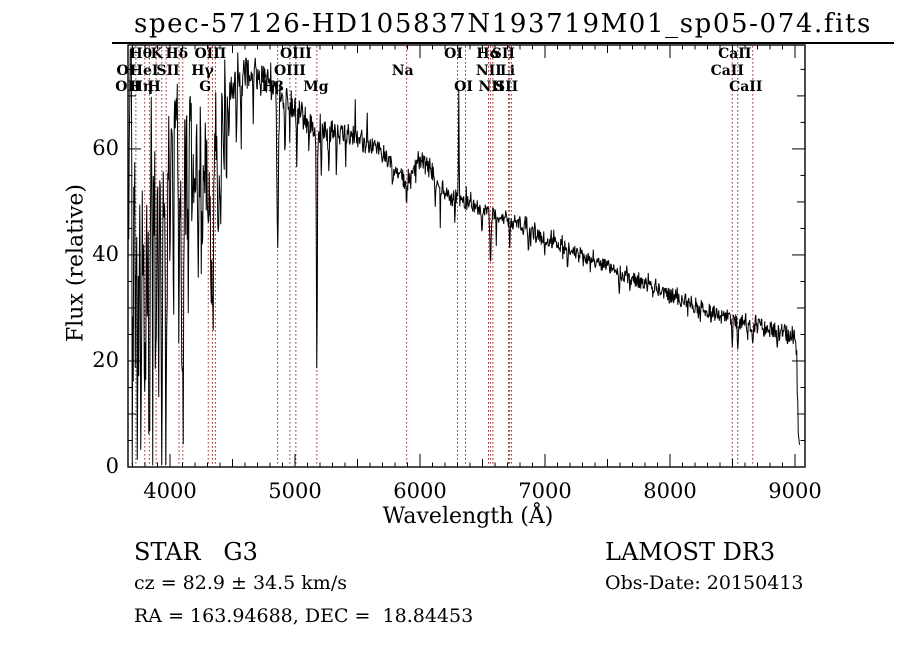 This screenshot has width=900, height=649. Describe the element at coordinates (105, 253) in the screenshot. I see `y-tick-label: 40` at that location.